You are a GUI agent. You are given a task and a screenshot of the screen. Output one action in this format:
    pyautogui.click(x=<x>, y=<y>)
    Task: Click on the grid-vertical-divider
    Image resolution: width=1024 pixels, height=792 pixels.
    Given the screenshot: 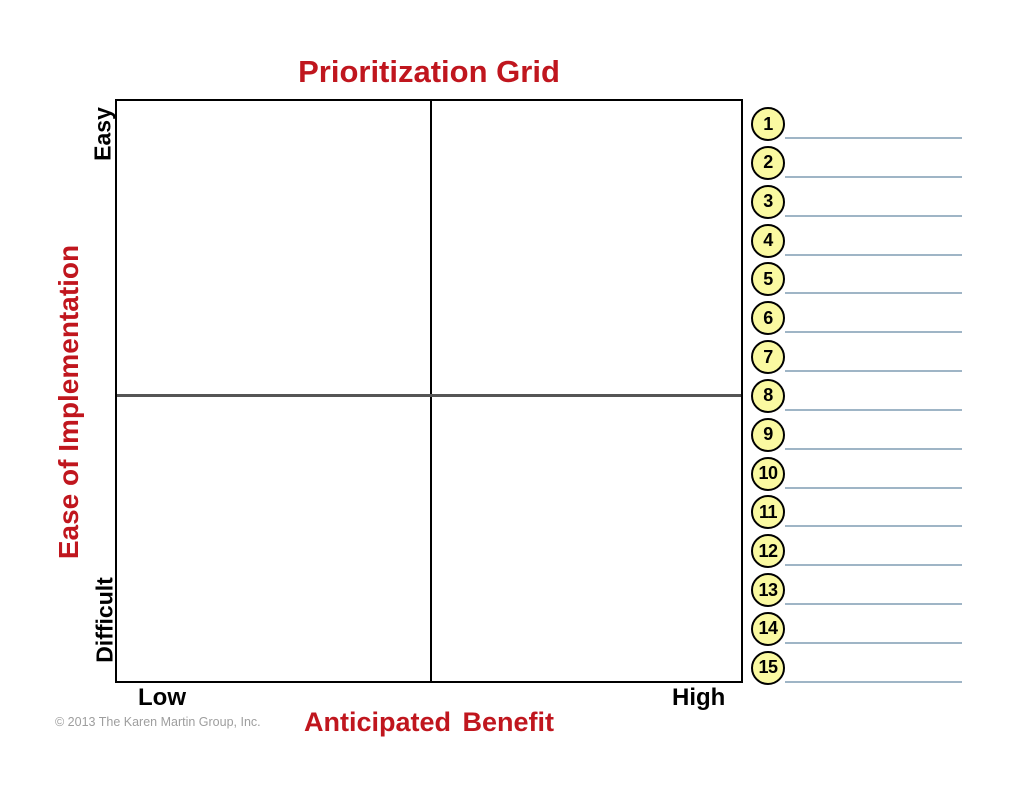 What is the action you would take?
    pyautogui.click(x=431, y=391)
    